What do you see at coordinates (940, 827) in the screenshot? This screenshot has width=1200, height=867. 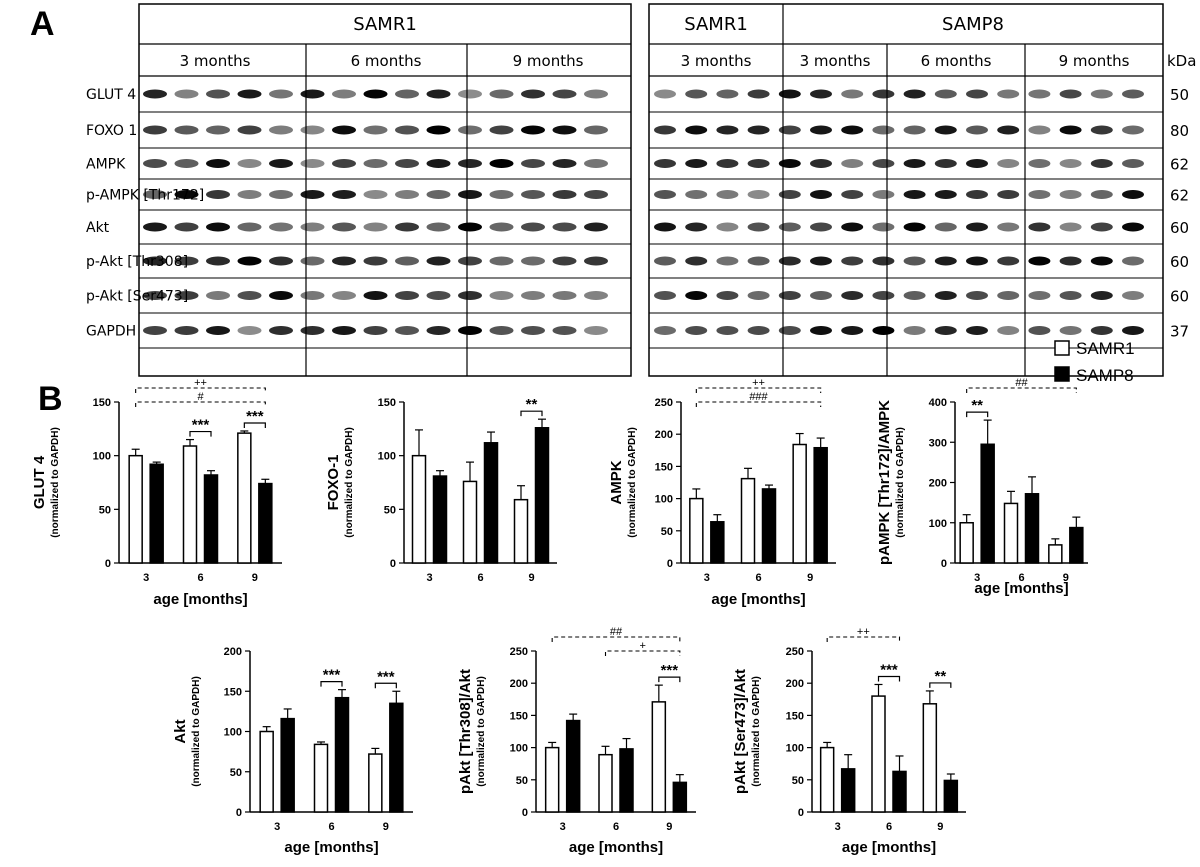 I see `x-tick-label: 9` at bounding box center [940, 827].